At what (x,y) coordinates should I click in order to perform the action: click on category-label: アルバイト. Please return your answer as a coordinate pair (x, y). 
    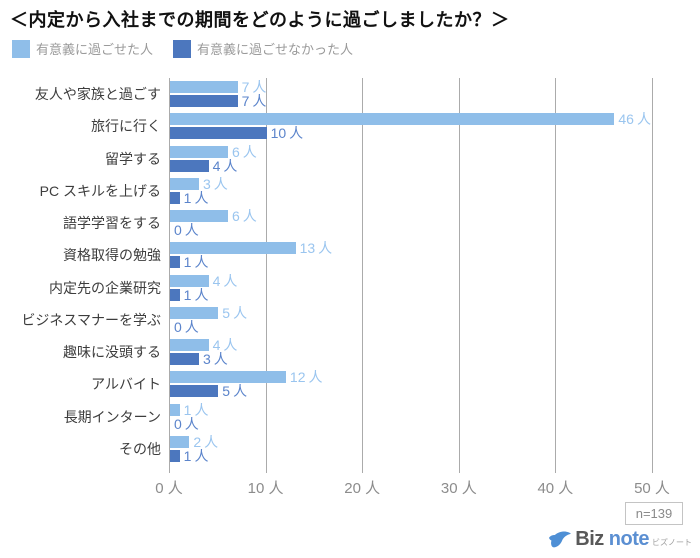
    Looking at the image, I should click on (126, 384).